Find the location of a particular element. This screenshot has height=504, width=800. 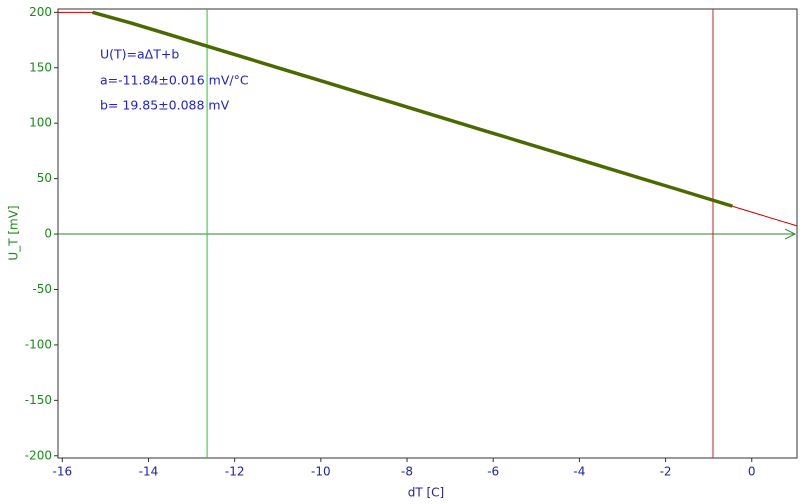

y-tick-label: -150 is located at coordinates (38, 400).